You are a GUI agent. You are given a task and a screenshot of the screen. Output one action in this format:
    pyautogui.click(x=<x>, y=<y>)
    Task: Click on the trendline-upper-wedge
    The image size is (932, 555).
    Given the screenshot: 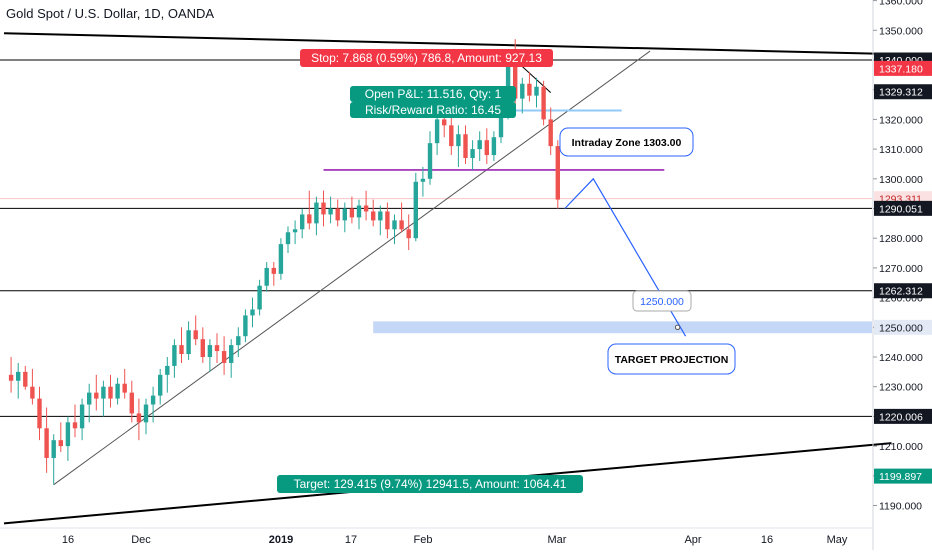 What is the action you would take?
    pyautogui.click(x=447, y=44)
    